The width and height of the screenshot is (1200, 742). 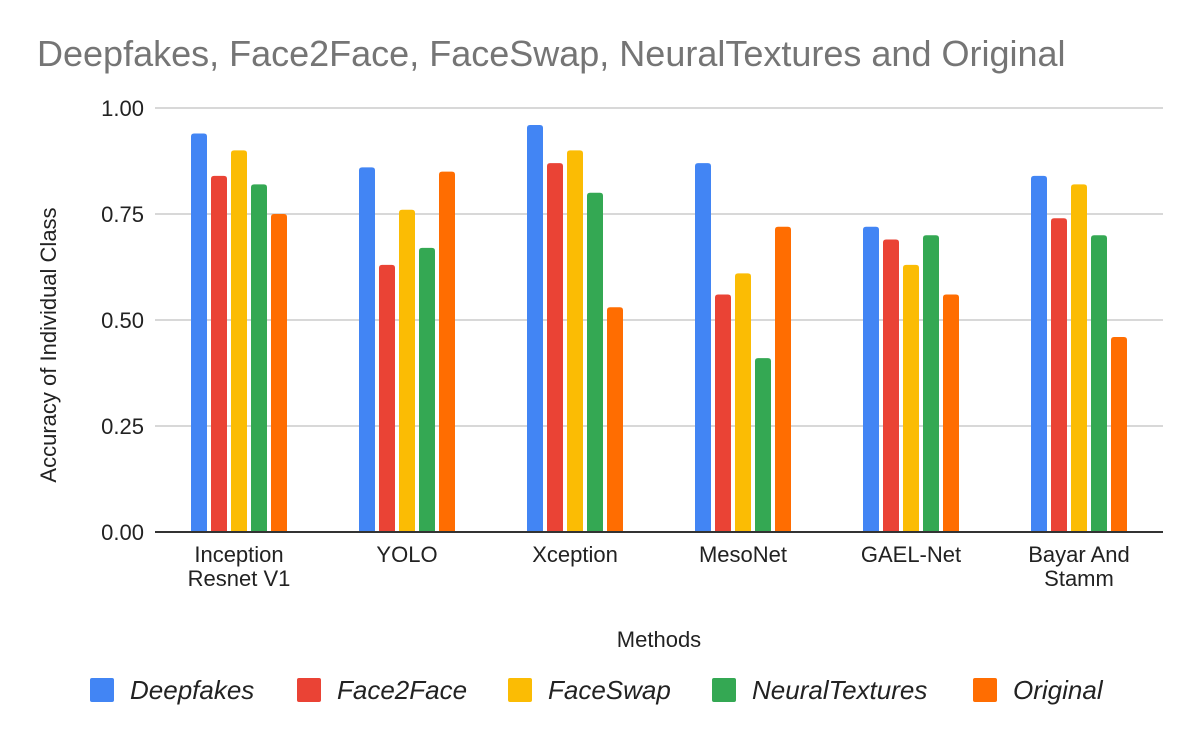 I want to click on y-tick-label: 0.50, so click(x=122, y=320).